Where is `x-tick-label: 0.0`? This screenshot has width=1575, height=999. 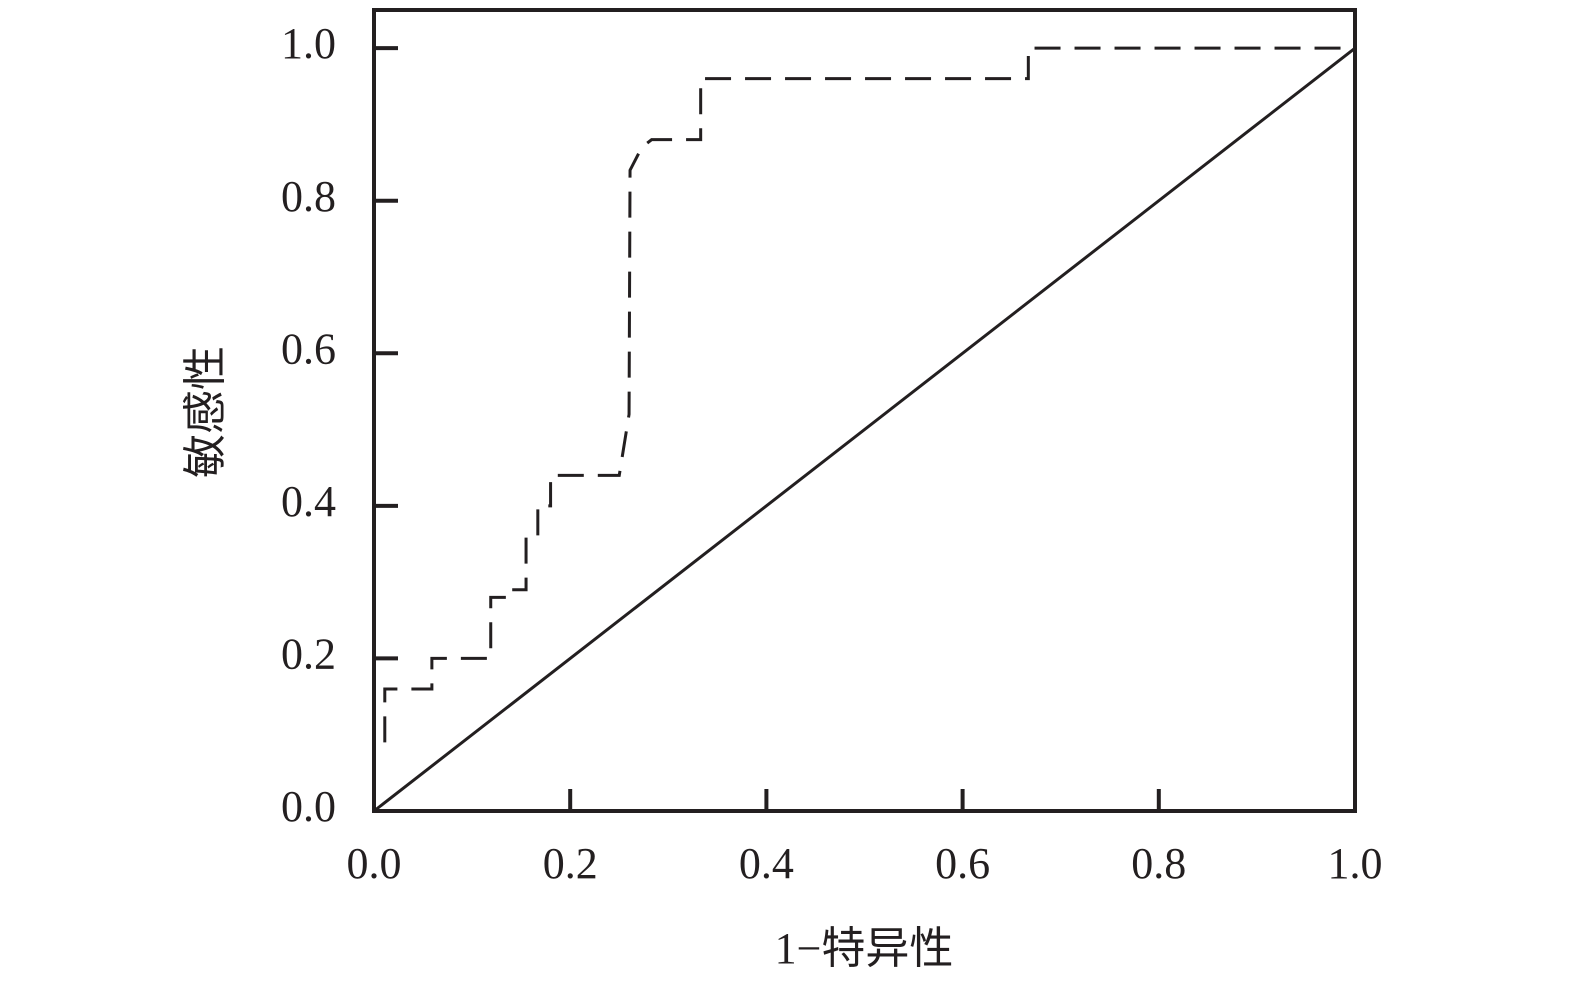 x-tick-label: 0.0 is located at coordinates (374, 863).